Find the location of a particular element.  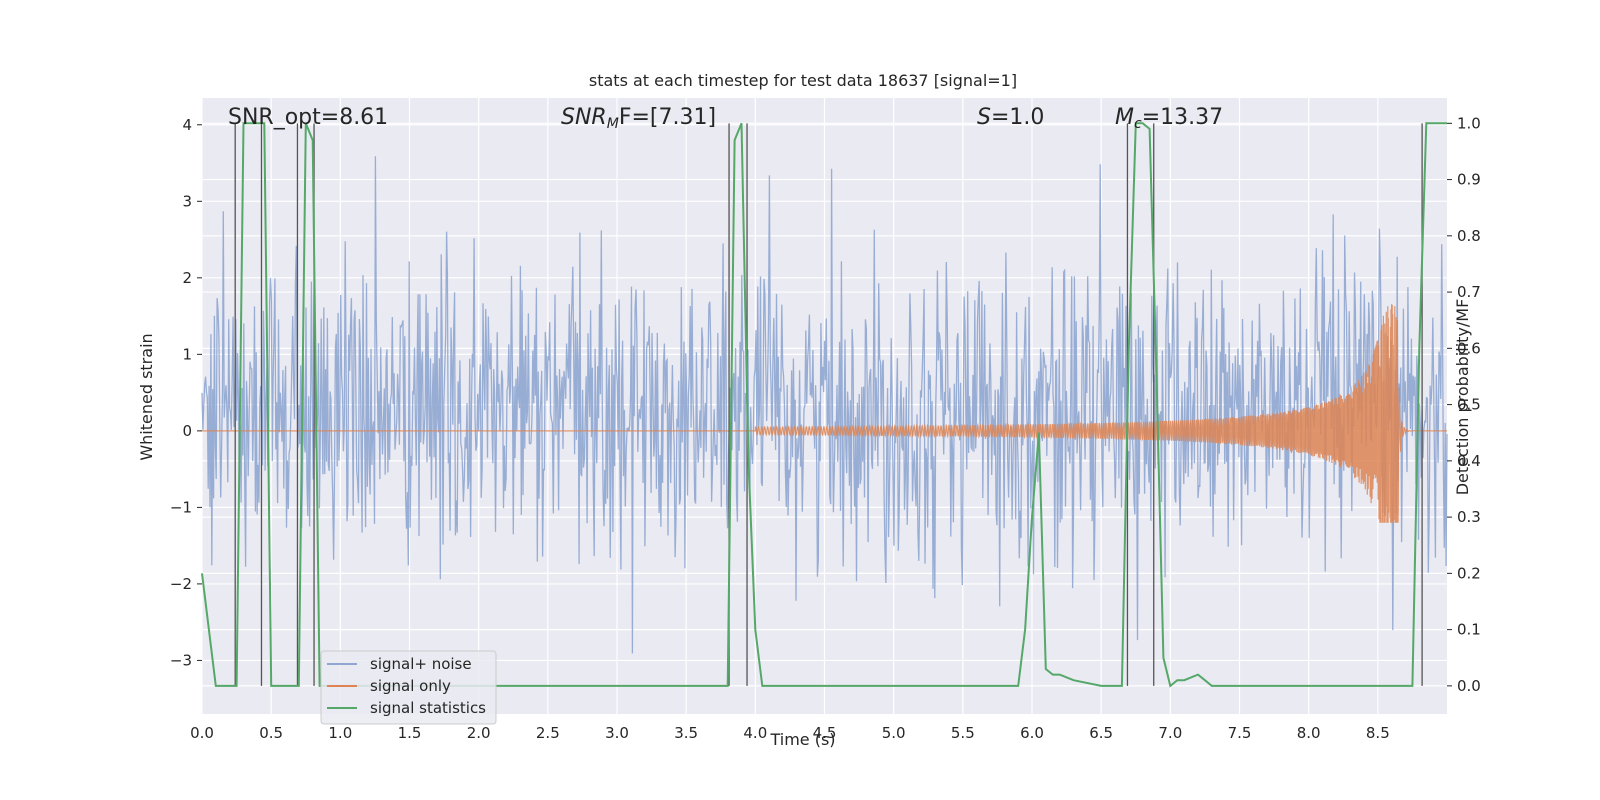

y2-tick-label: 0.3 is located at coordinates (1469, 517).